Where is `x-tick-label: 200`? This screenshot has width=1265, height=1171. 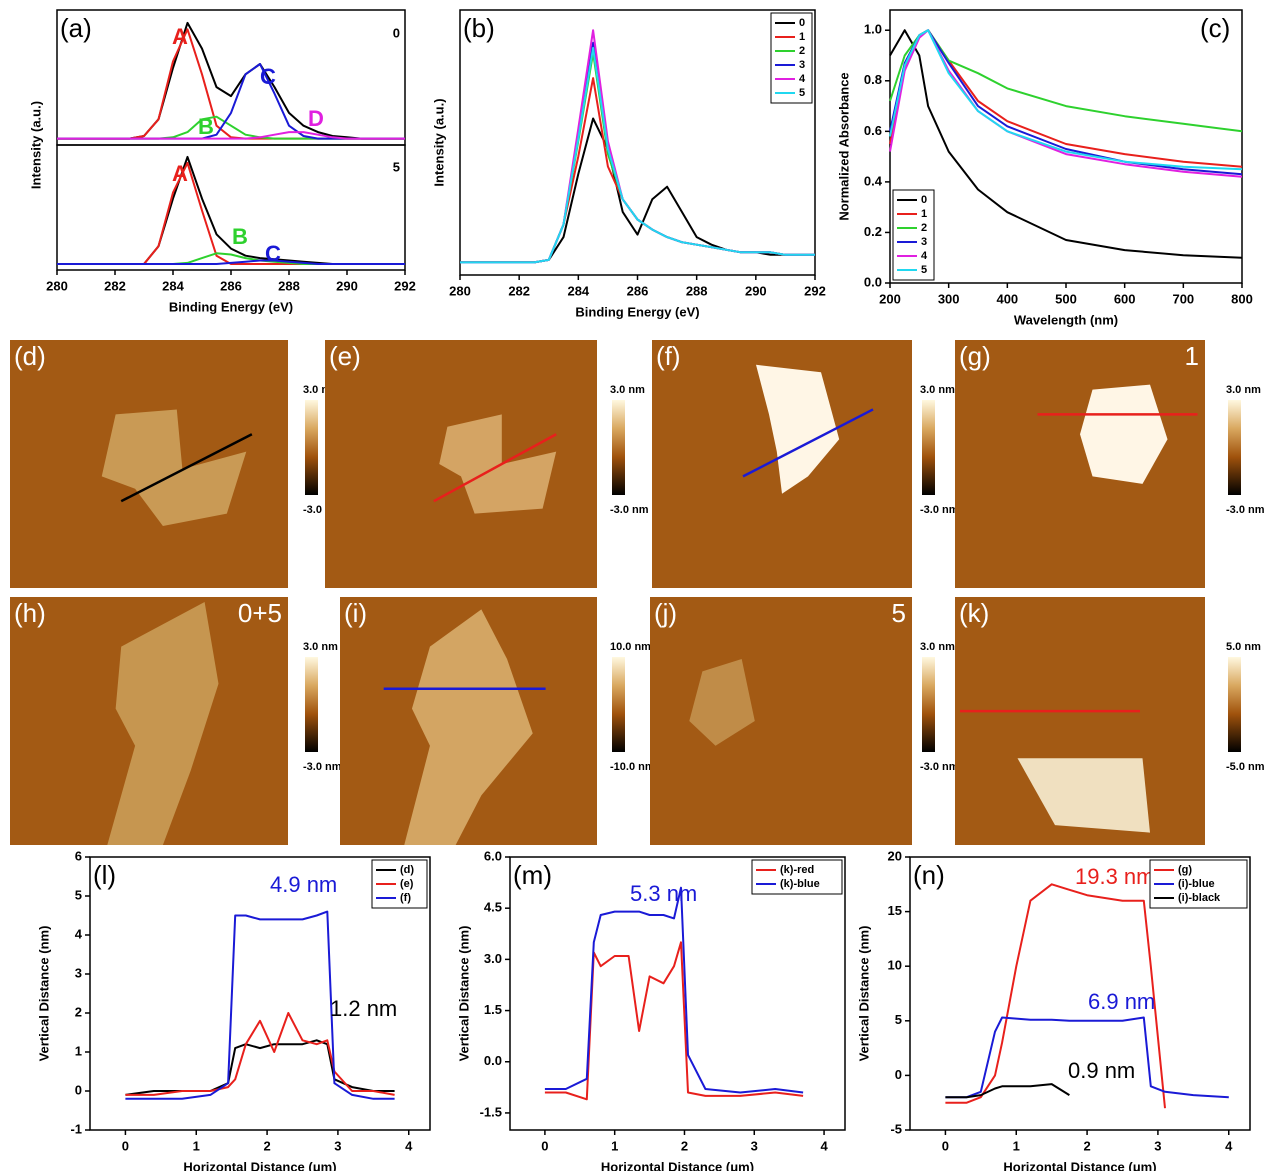 x-tick-label: 200 is located at coordinates (890, 298).